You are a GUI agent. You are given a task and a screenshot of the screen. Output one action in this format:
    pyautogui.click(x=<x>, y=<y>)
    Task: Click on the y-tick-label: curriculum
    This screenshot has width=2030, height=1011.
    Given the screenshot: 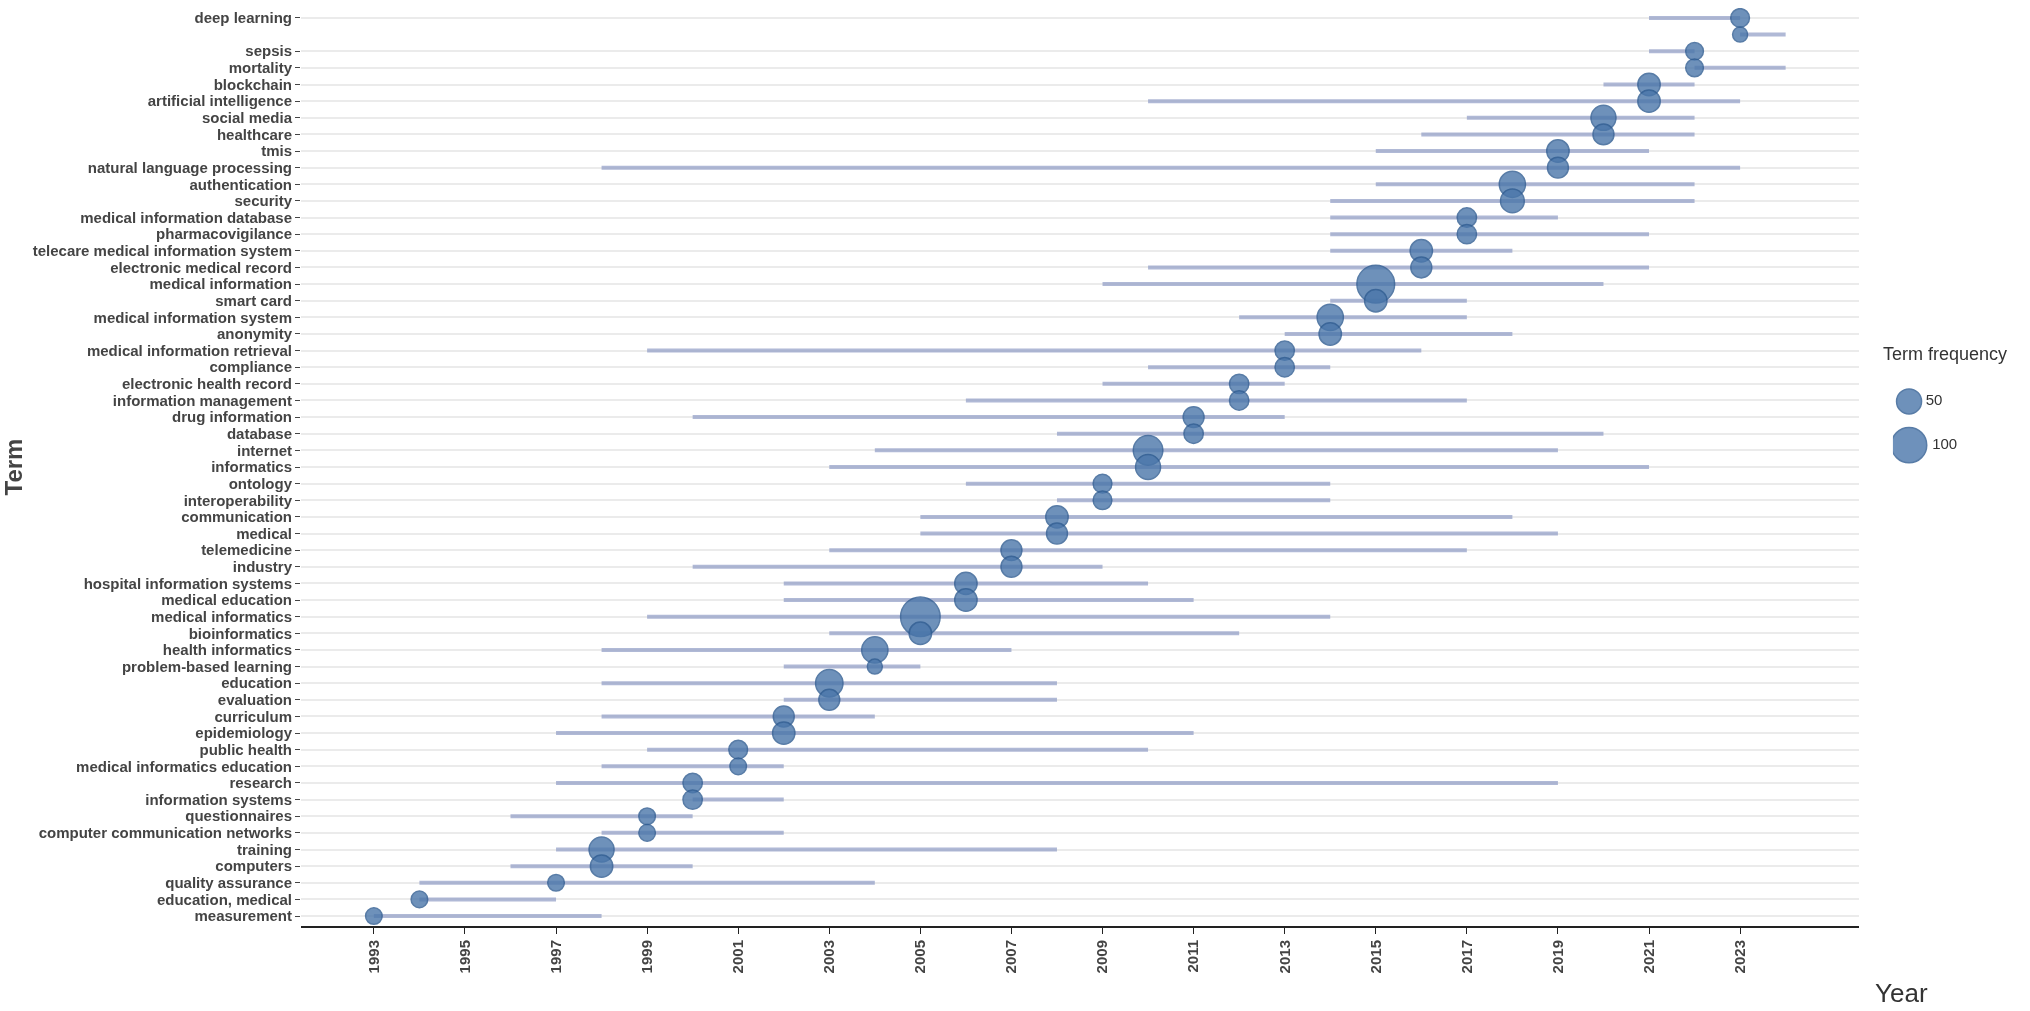 What is the action you would take?
    pyautogui.click(x=253, y=716)
    